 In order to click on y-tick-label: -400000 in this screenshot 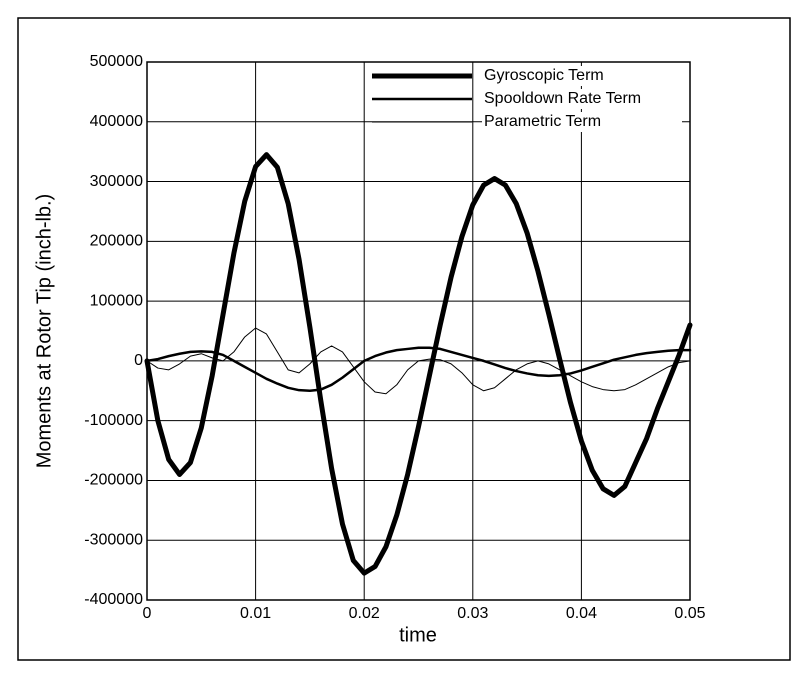, I will do `click(113, 599)`.